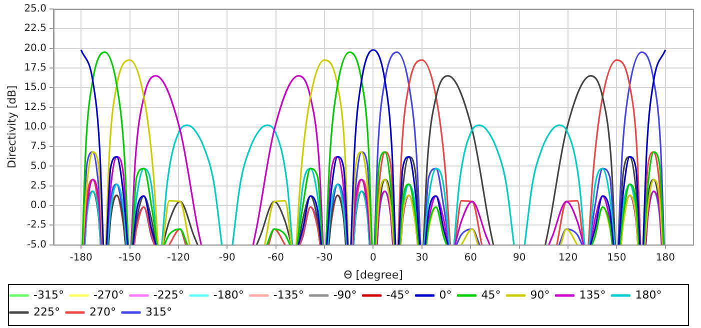 This screenshot has height=328, width=701. I want to click on legend-label: 270°, so click(102, 311).